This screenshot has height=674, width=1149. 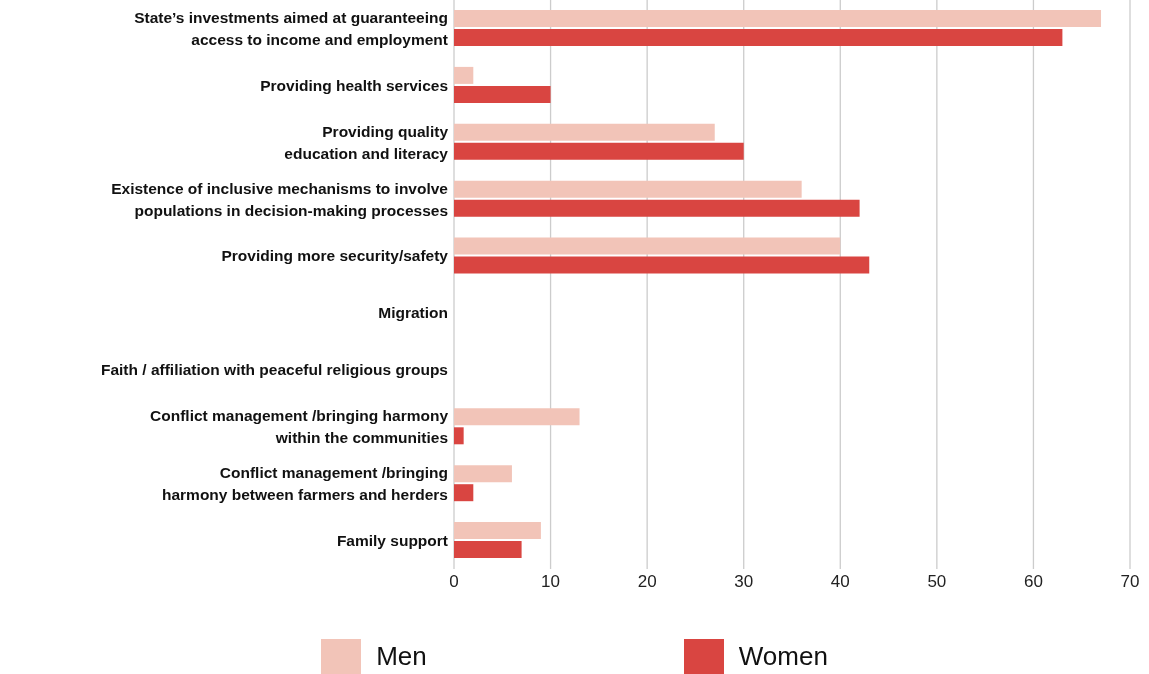 What do you see at coordinates (305, 484) in the screenshot?
I see `y-tick-label: Conflict management /bringing harmony between farmers and herders` at bounding box center [305, 484].